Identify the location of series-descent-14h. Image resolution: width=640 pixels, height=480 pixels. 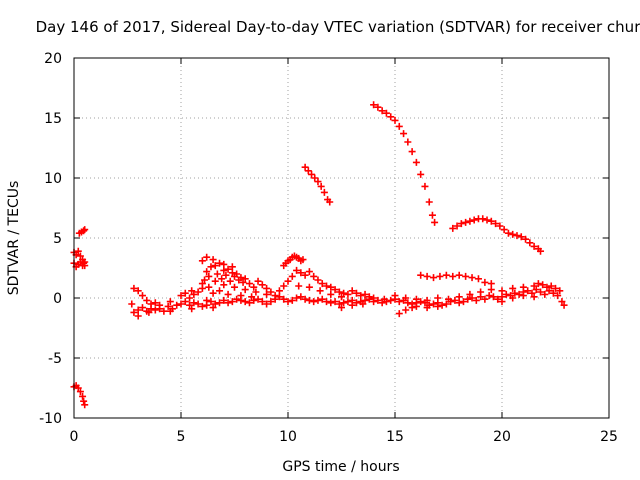
(404, 163).